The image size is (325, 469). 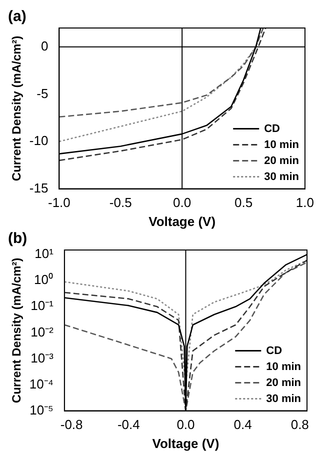 What do you see at coordinates (42, 332) in the screenshot?
I see `y-tick-label: 10⁻²` at bounding box center [42, 332].